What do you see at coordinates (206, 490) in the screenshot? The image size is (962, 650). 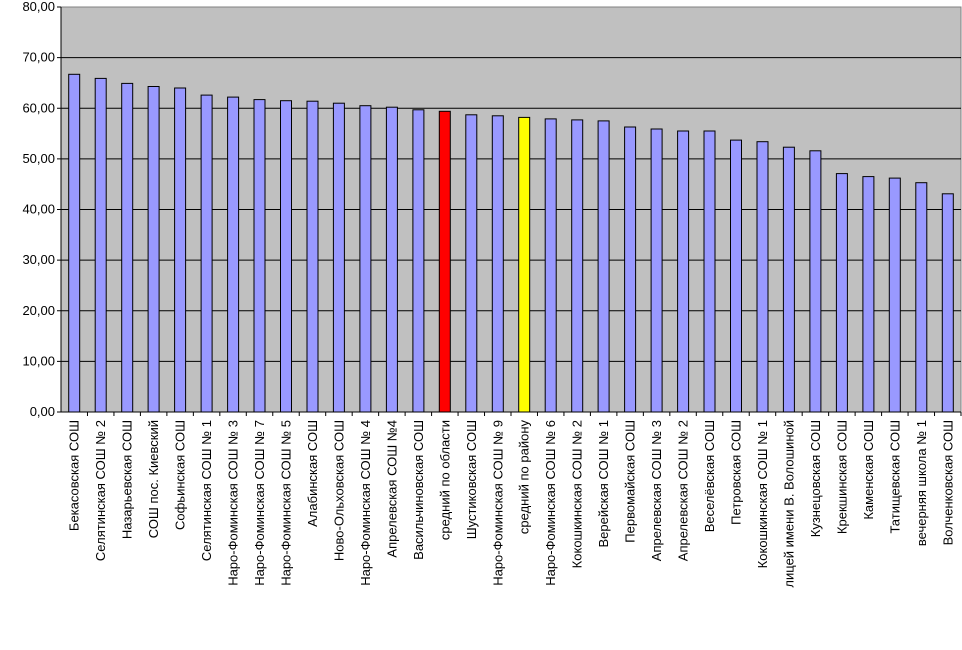 I see `x-category-label: Селятинская СОШ № 1` at bounding box center [206, 490].